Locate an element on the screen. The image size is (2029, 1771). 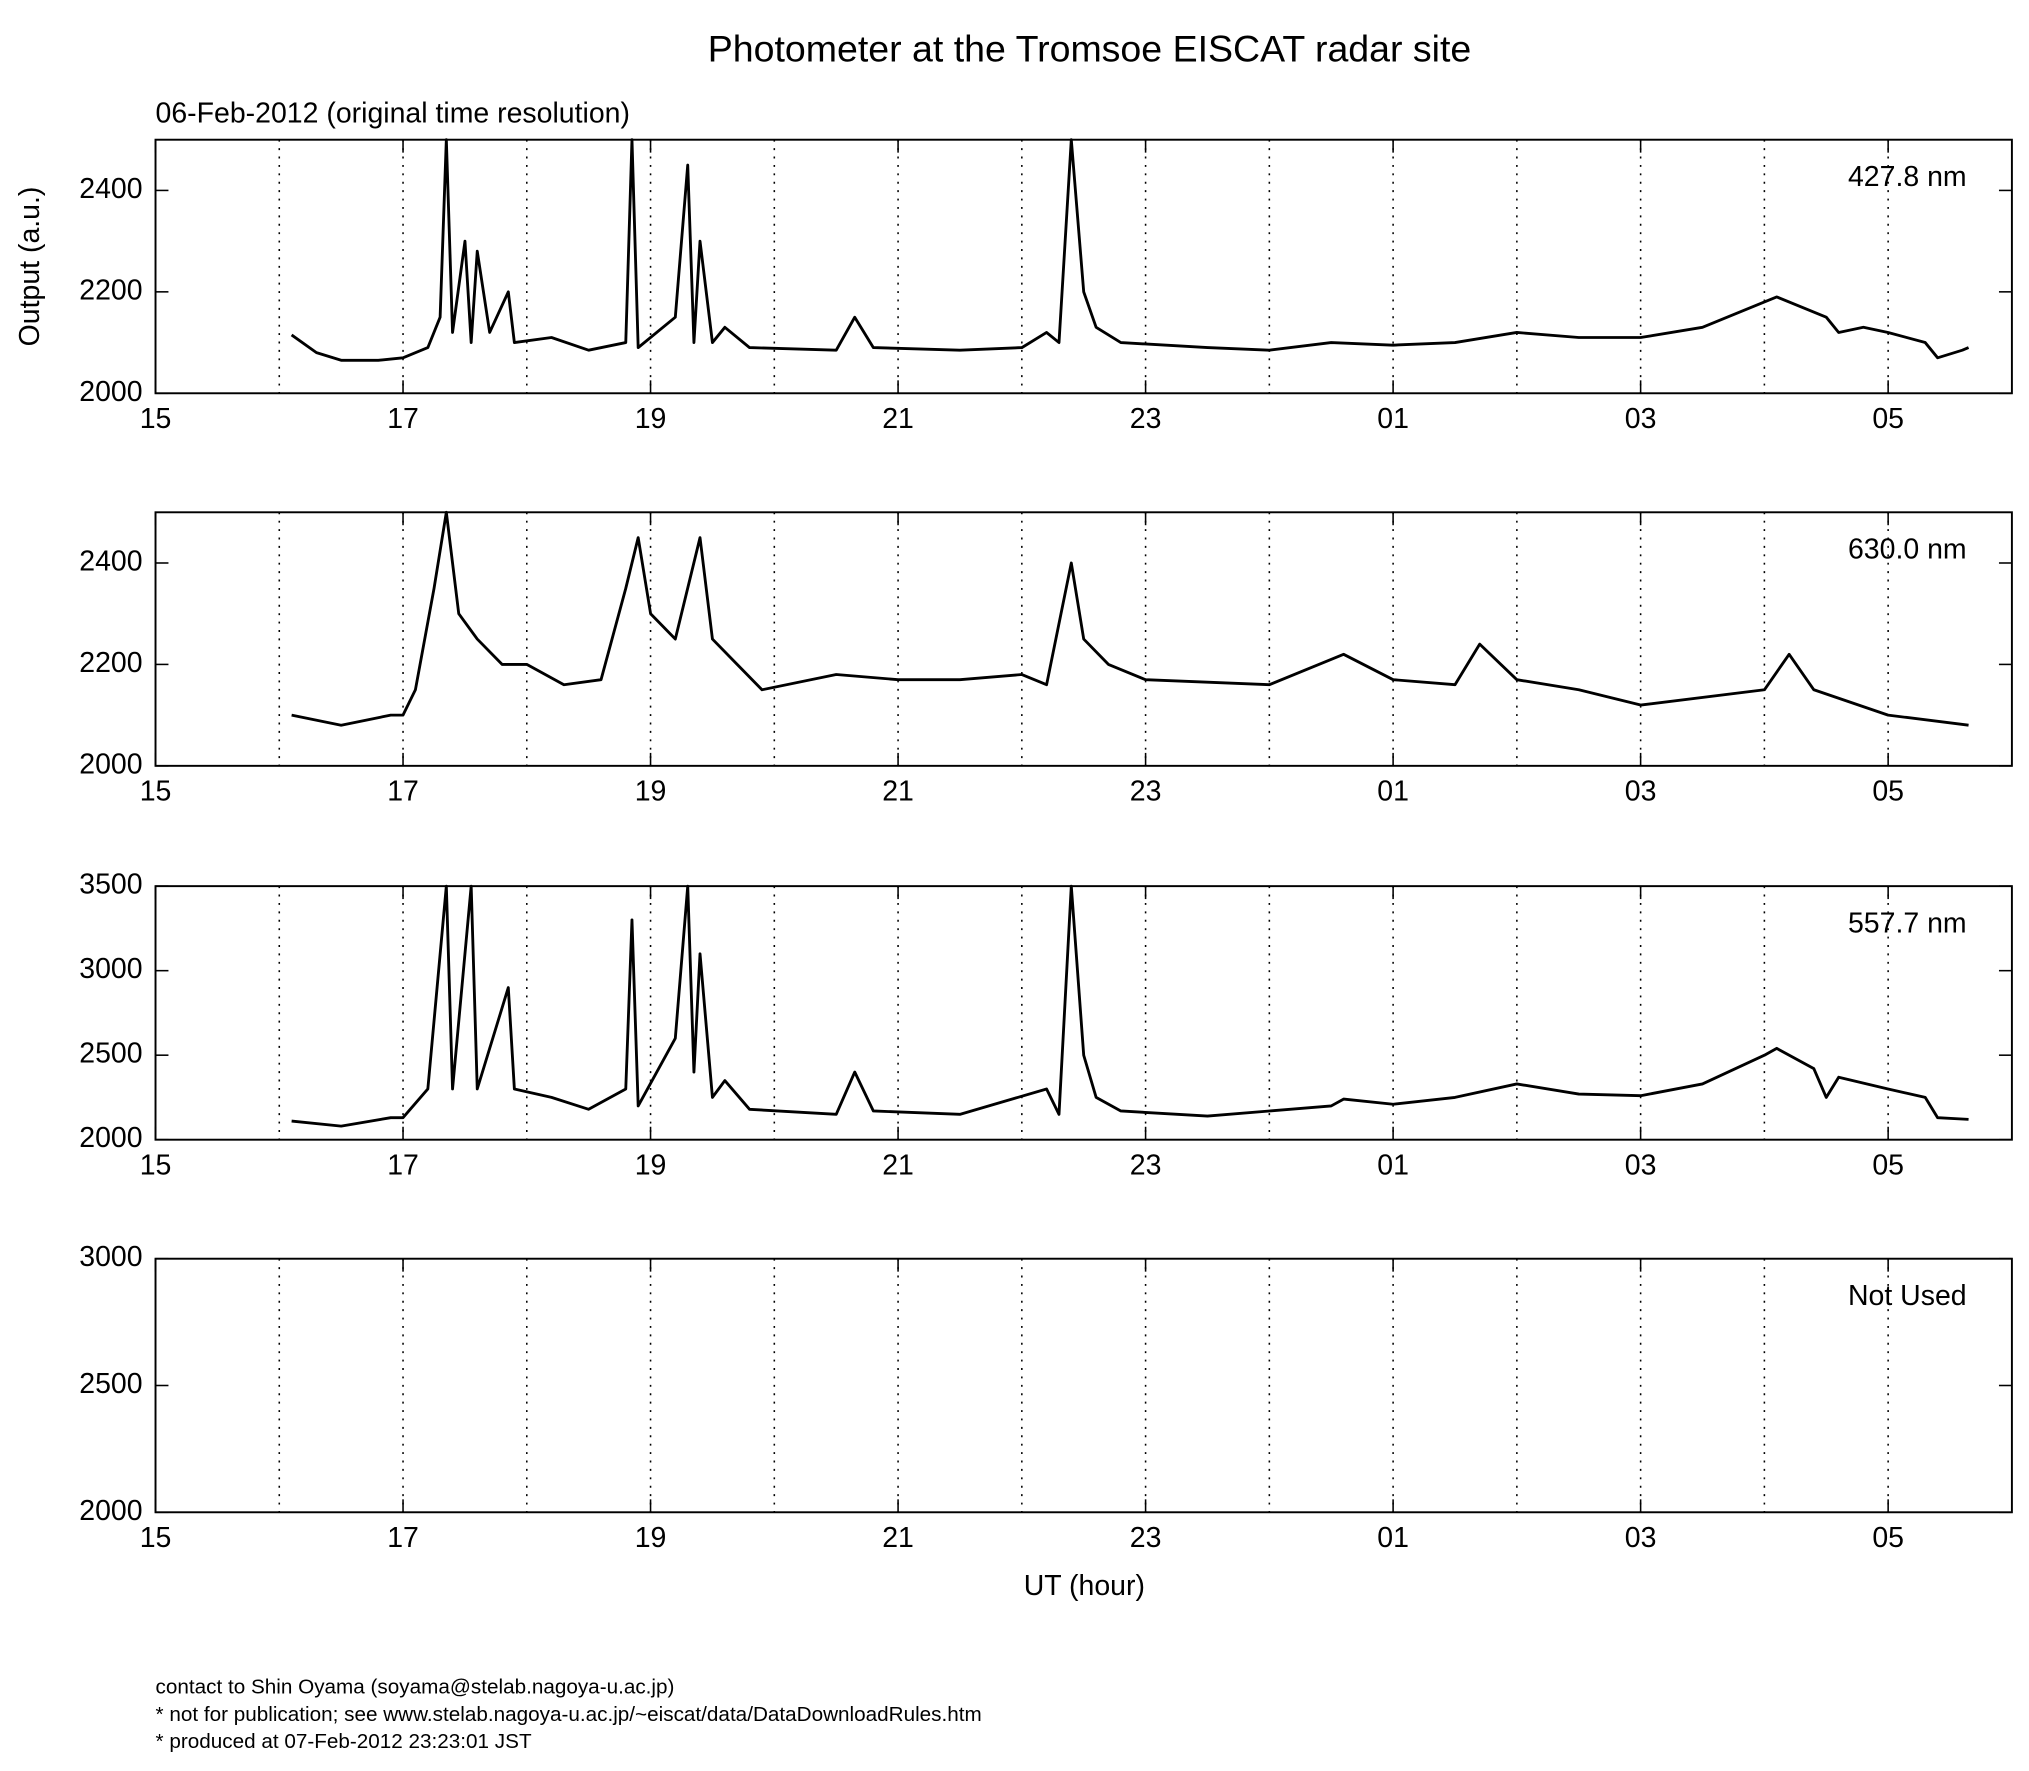
panel-label: Not Used is located at coordinates (1907, 1296).